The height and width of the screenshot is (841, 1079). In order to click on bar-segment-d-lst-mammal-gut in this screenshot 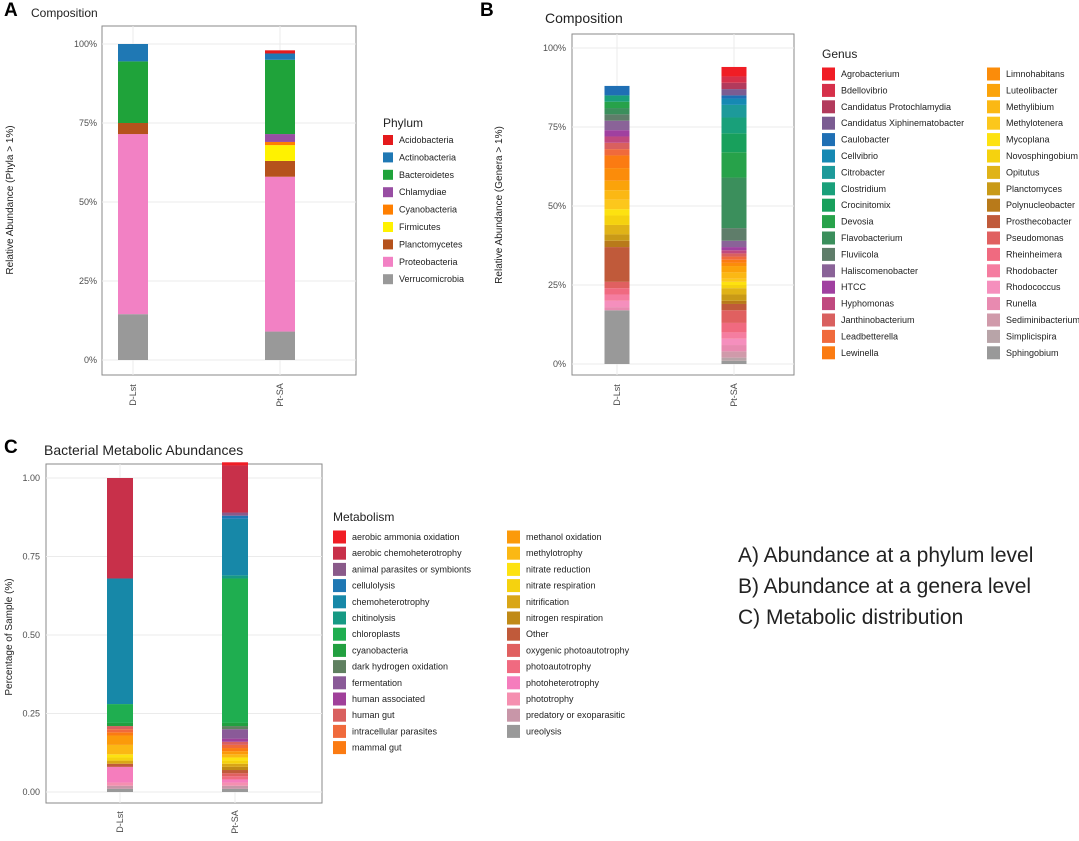, I will do `click(120, 734)`.